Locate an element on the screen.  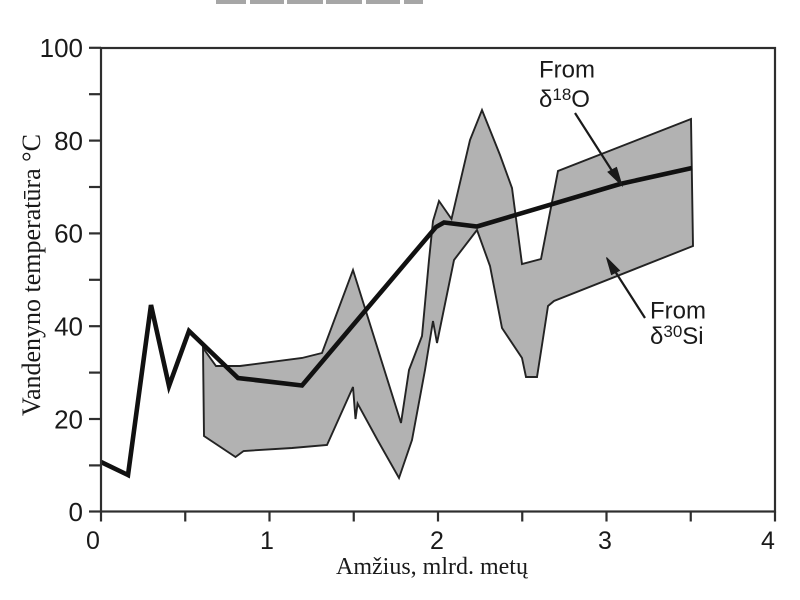
svg-text: 4 is located at coordinates (768, 541).